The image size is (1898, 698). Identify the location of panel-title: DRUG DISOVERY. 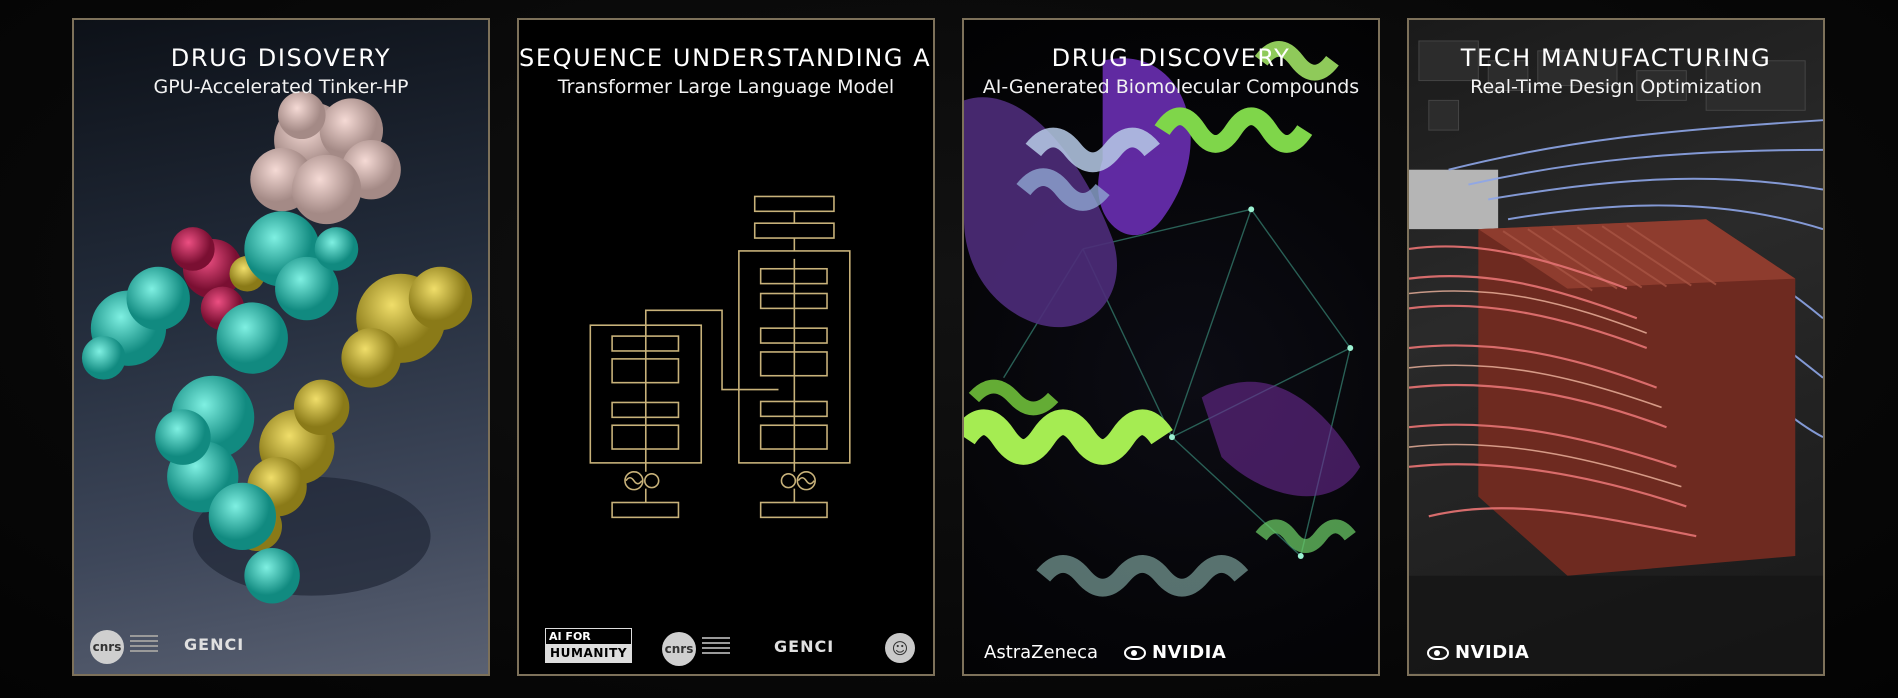
(281, 58).